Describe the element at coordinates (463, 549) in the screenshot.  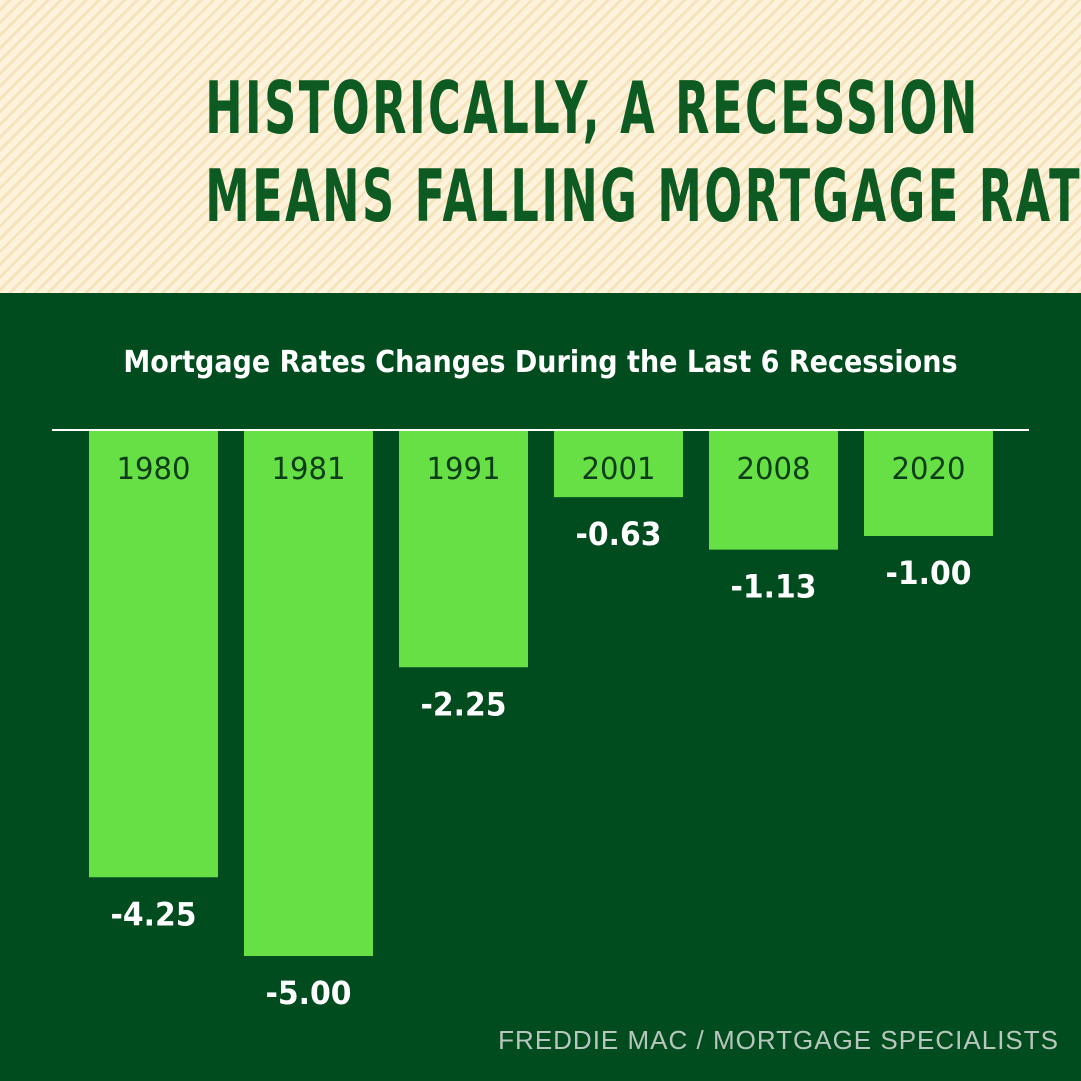
I see `bar-1991` at that location.